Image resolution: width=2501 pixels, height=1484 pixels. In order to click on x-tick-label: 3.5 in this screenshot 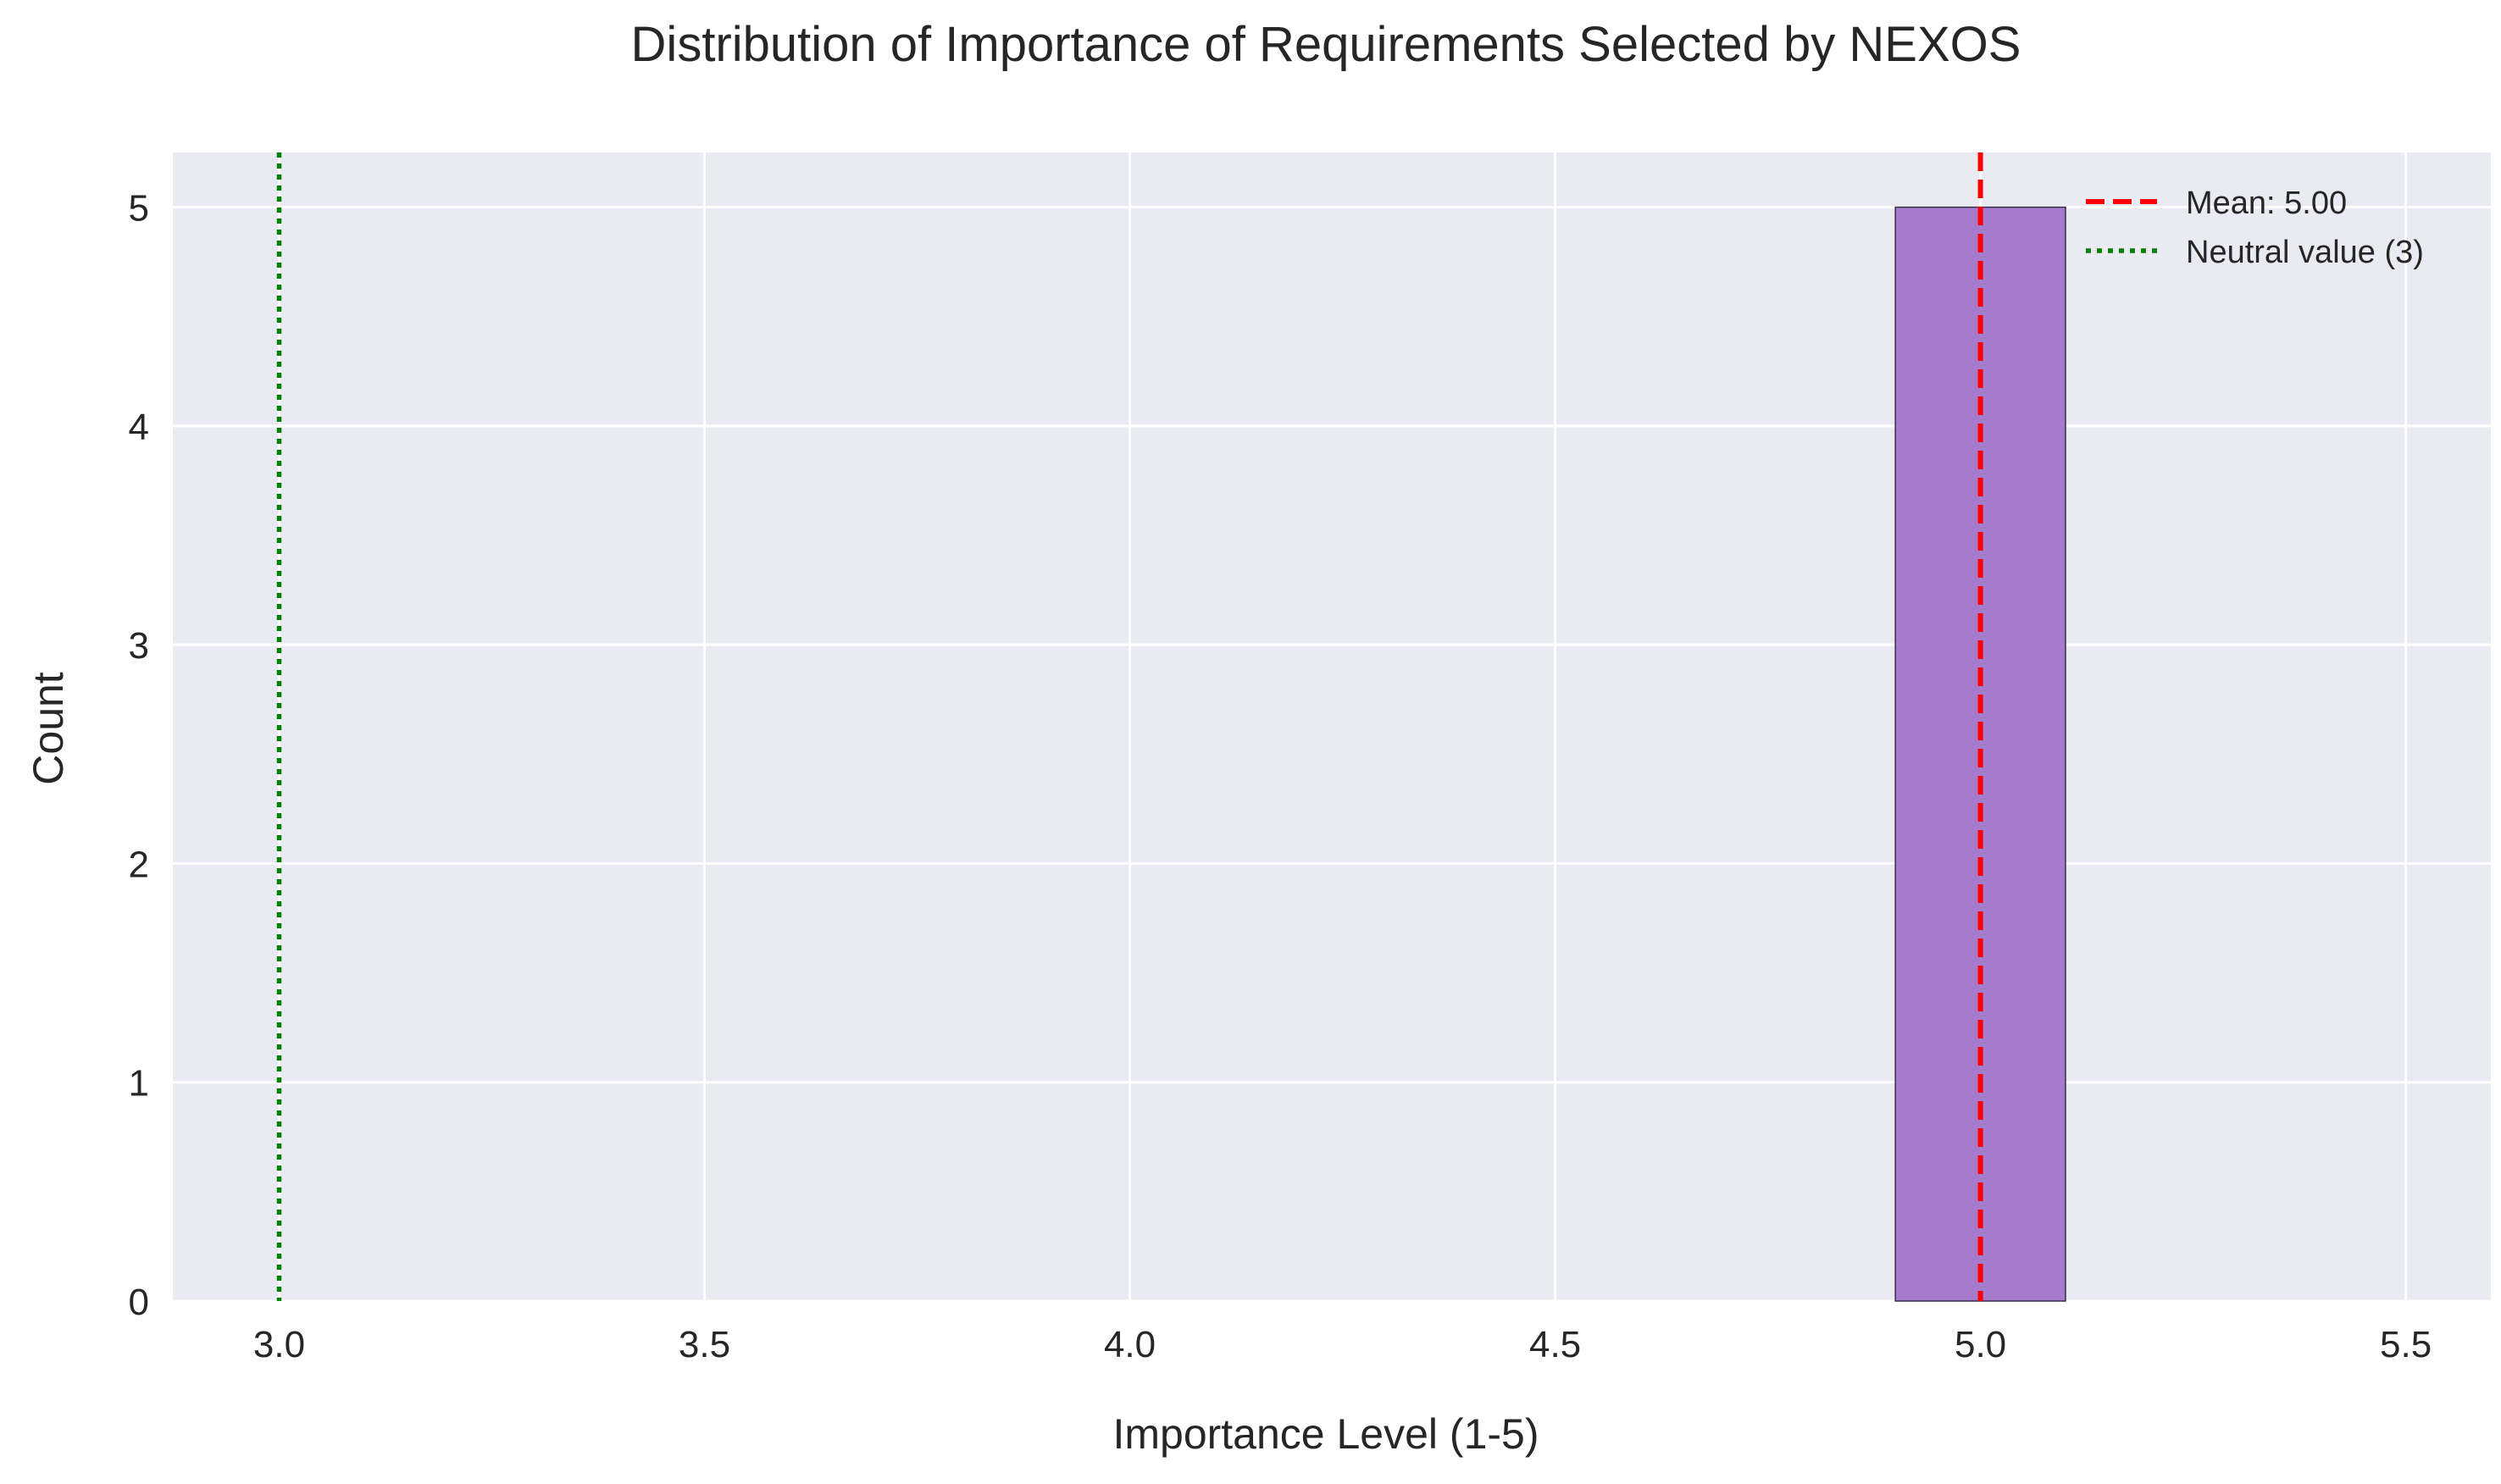, I will do `click(704, 1344)`.